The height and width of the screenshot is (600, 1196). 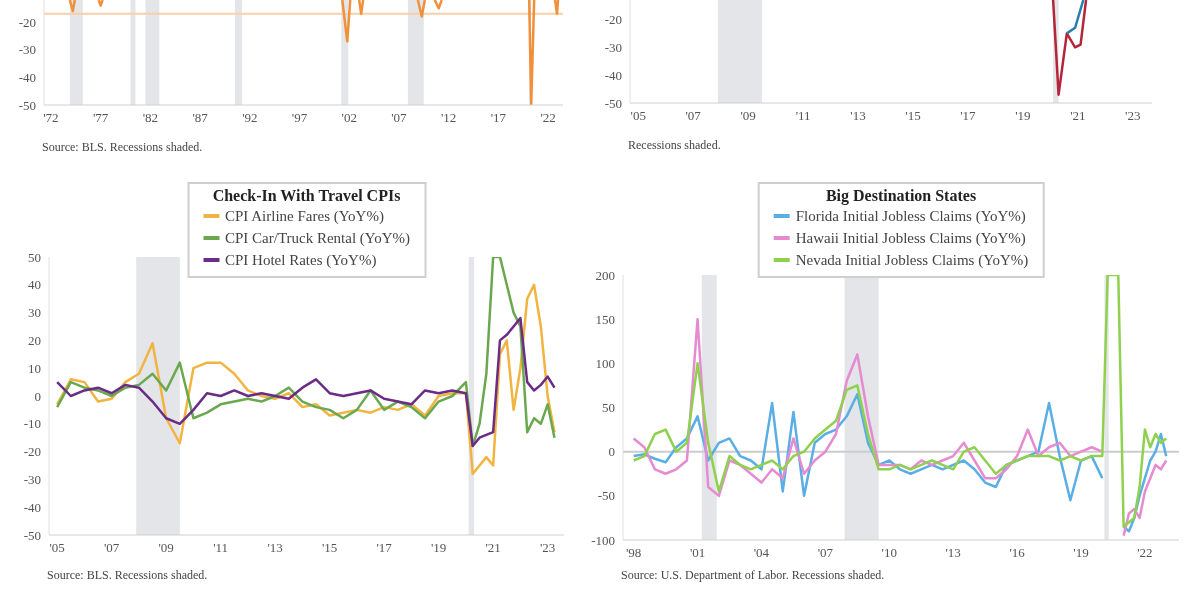 What do you see at coordinates (299, 118) in the screenshot?
I see `x-tick-label: '97` at bounding box center [299, 118].